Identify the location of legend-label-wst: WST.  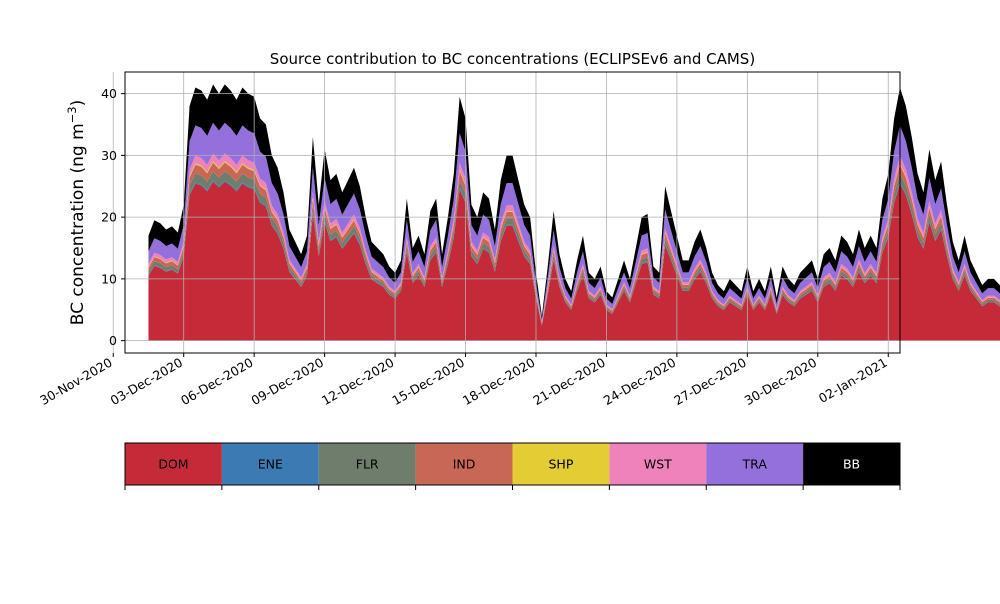
(658, 464).